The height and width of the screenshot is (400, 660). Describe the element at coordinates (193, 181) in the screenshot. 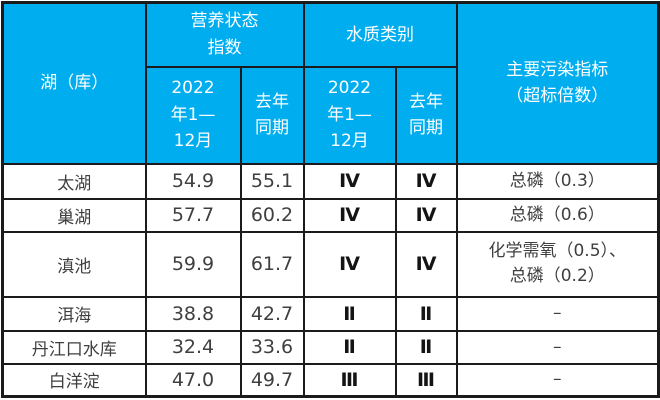

I see `cell-trophic-index-2022: 54.9` at that location.